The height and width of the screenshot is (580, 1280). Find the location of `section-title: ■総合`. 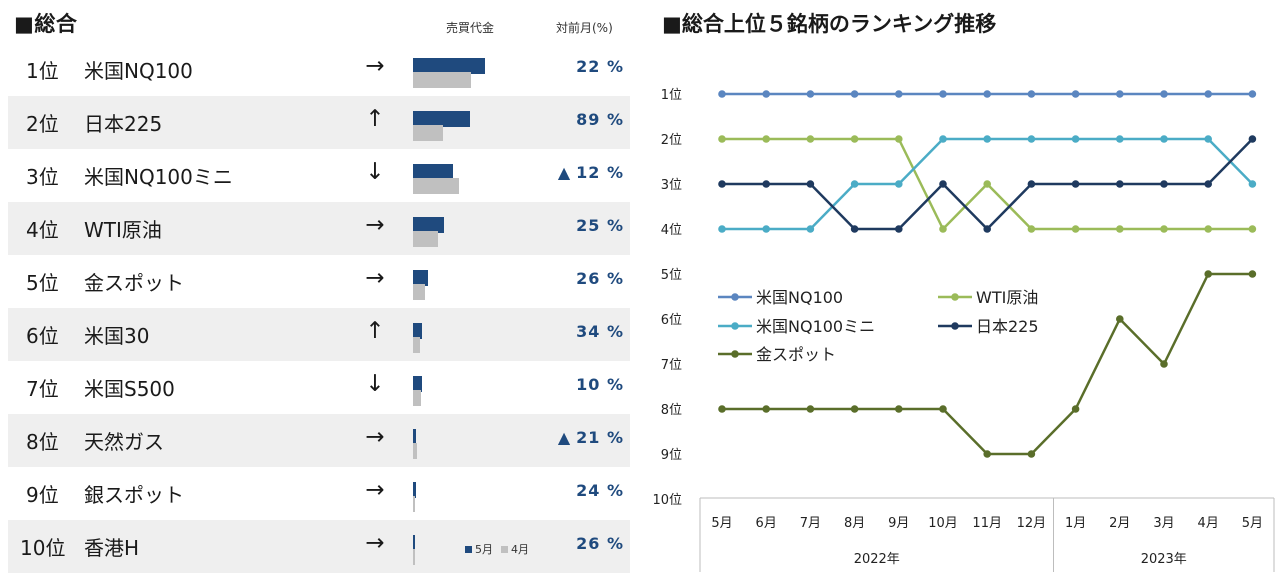

section-title: ■総合 is located at coordinates (46, 24).